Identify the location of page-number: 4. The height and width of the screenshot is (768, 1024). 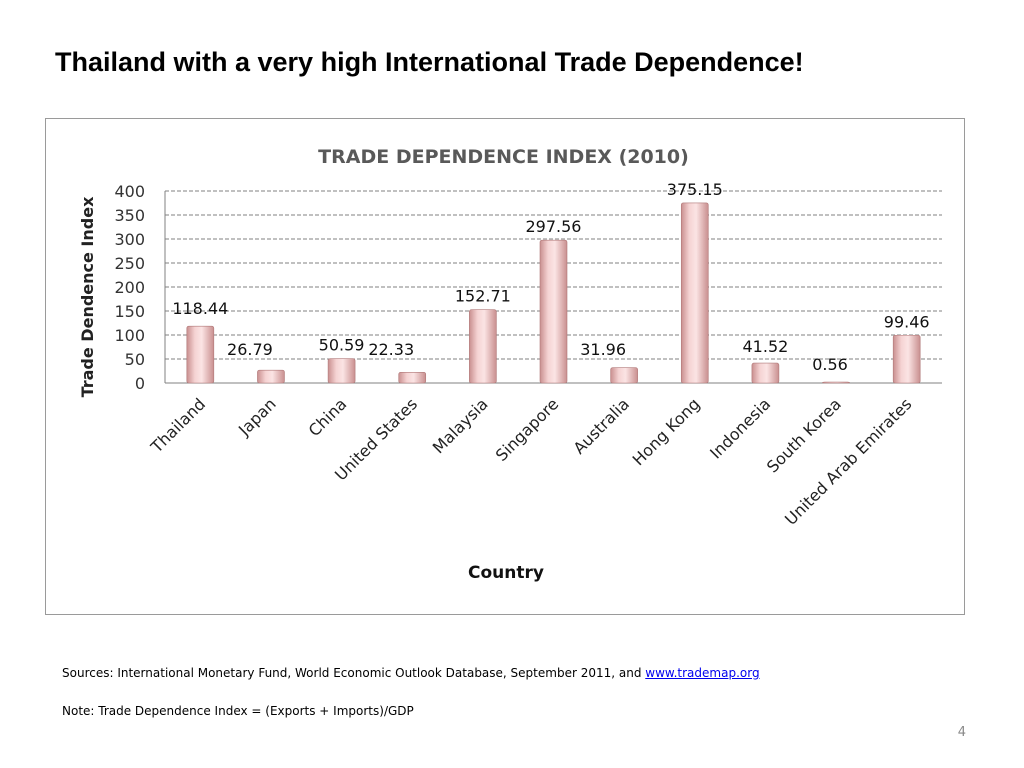
(961, 732).